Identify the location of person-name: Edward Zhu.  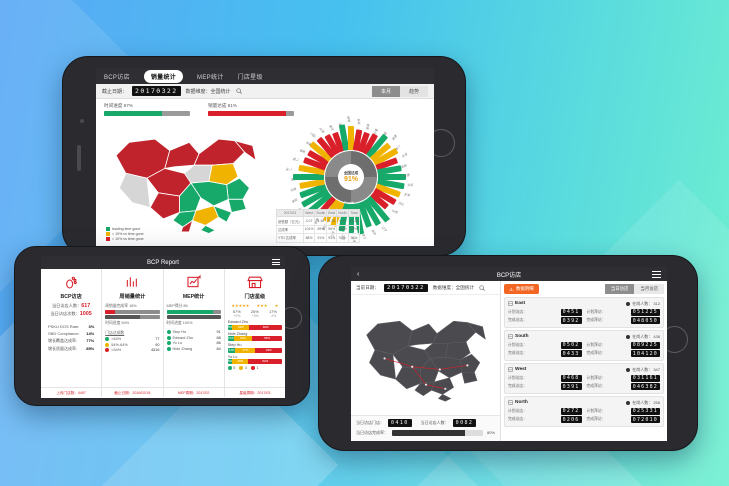
(238, 322).